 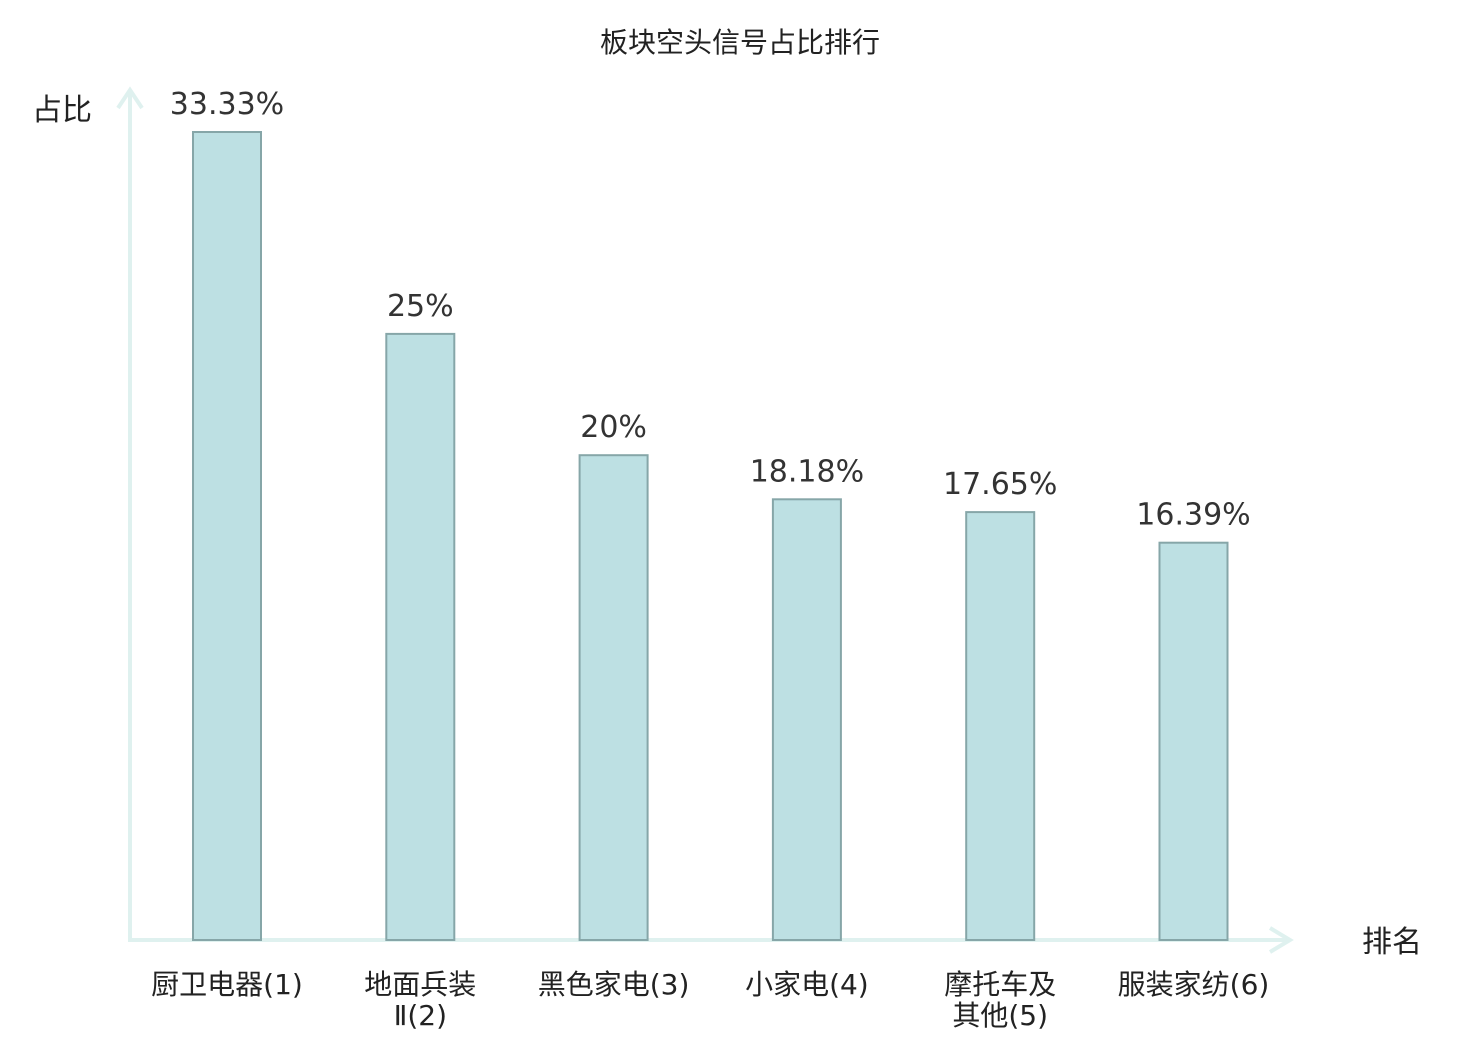 What do you see at coordinates (1392, 942) in the screenshot?
I see `x-axis-label: 排名` at bounding box center [1392, 942].